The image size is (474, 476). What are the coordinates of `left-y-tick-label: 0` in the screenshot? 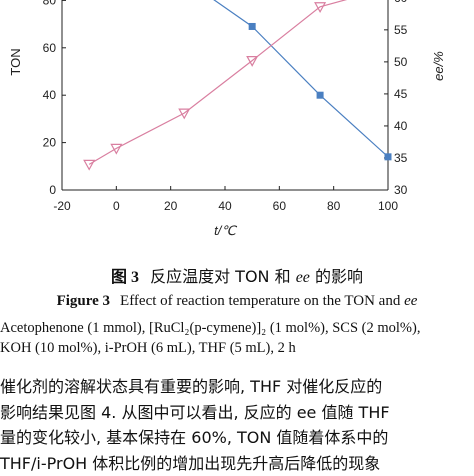 It's located at (52, 190).